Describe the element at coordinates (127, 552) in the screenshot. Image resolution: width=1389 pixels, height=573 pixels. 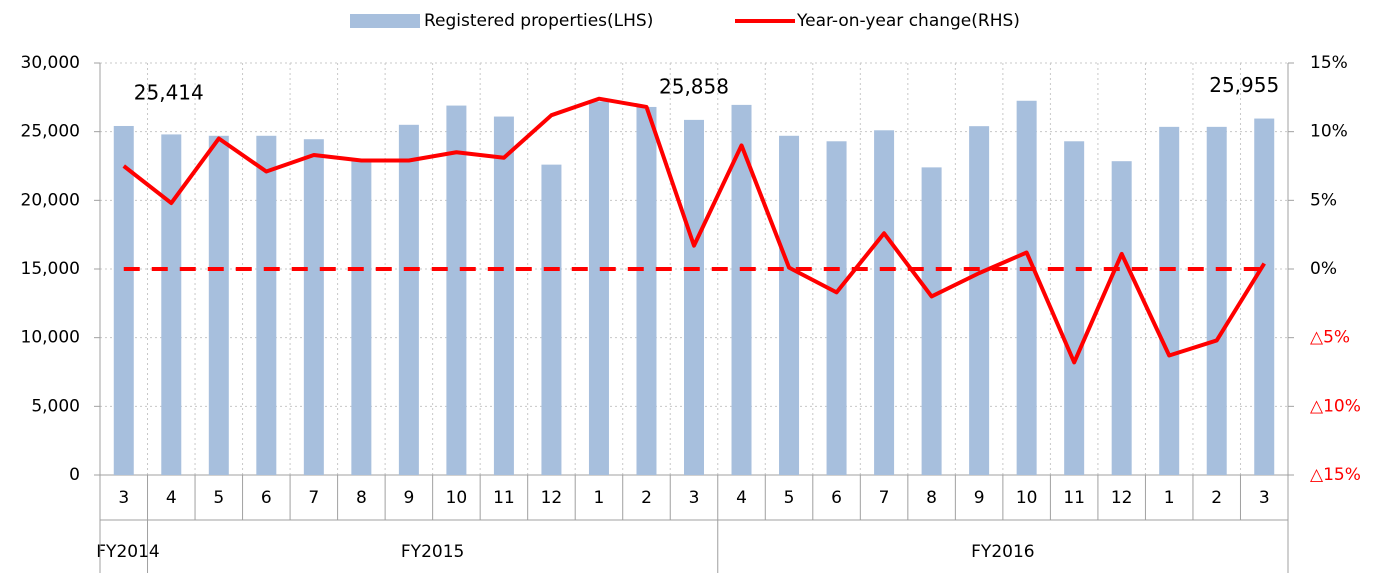
I see `group-label: FY2014` at that location.